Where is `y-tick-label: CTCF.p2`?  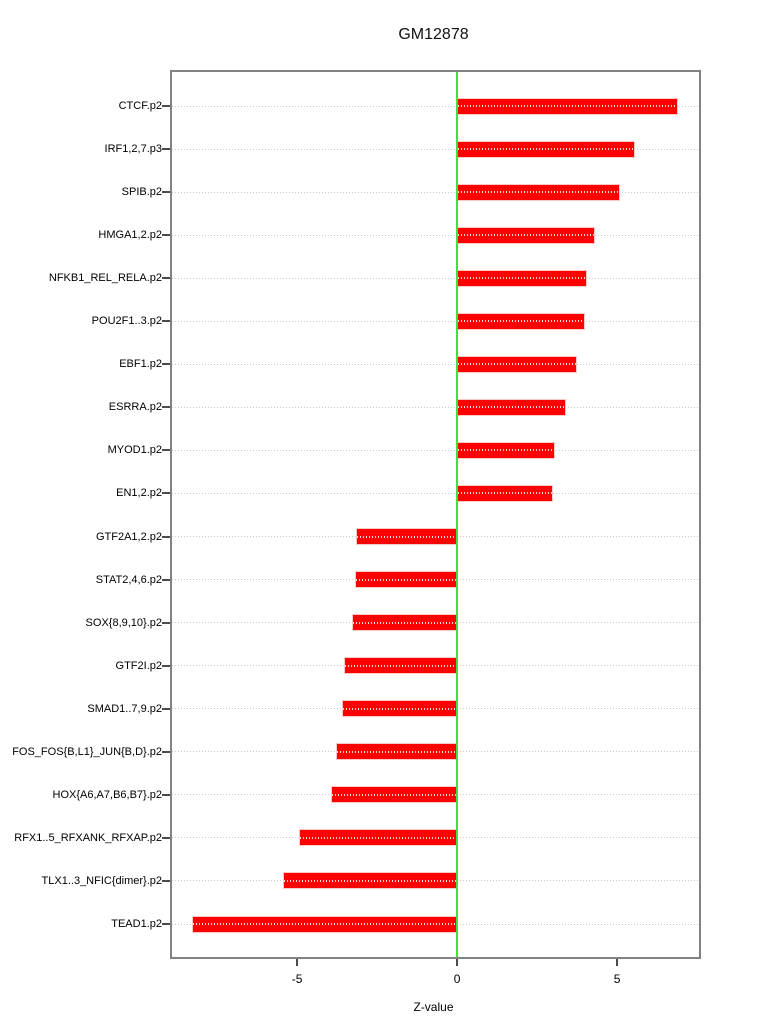
y-tick-label: CTCF.p2 is located at coordinates (140, 106).